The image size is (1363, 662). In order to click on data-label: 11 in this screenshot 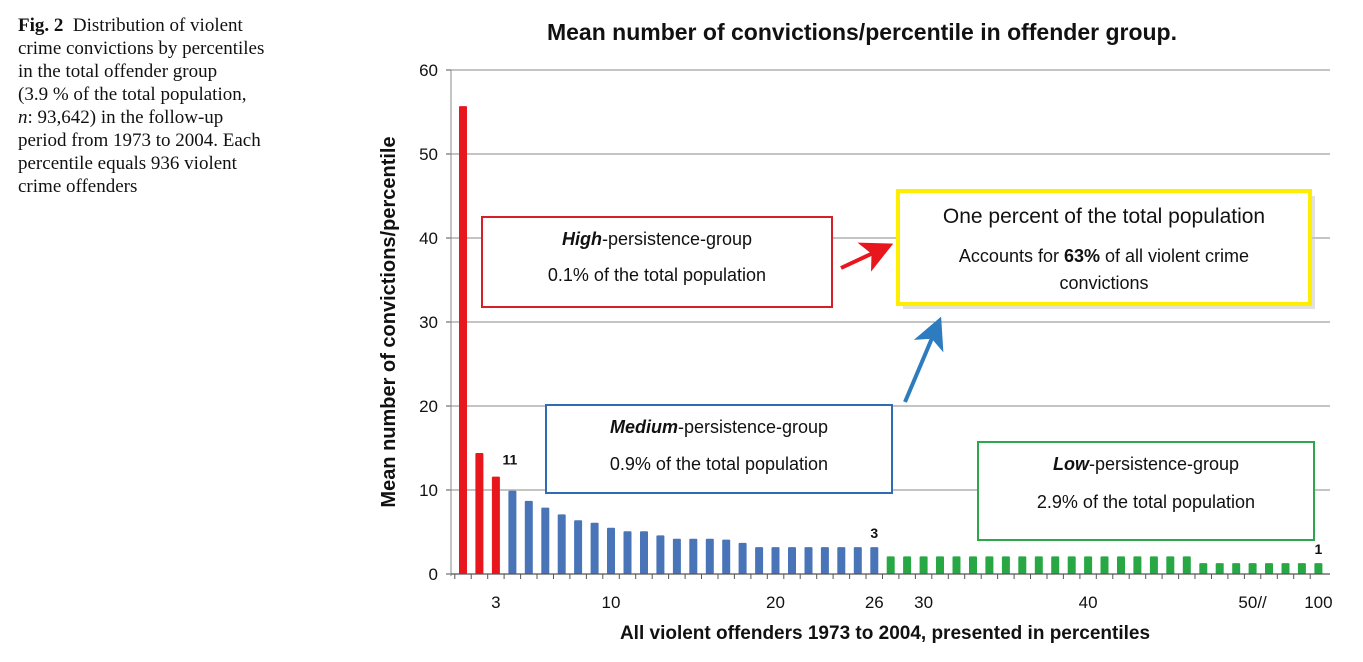, I will do `click(509, 460)`.